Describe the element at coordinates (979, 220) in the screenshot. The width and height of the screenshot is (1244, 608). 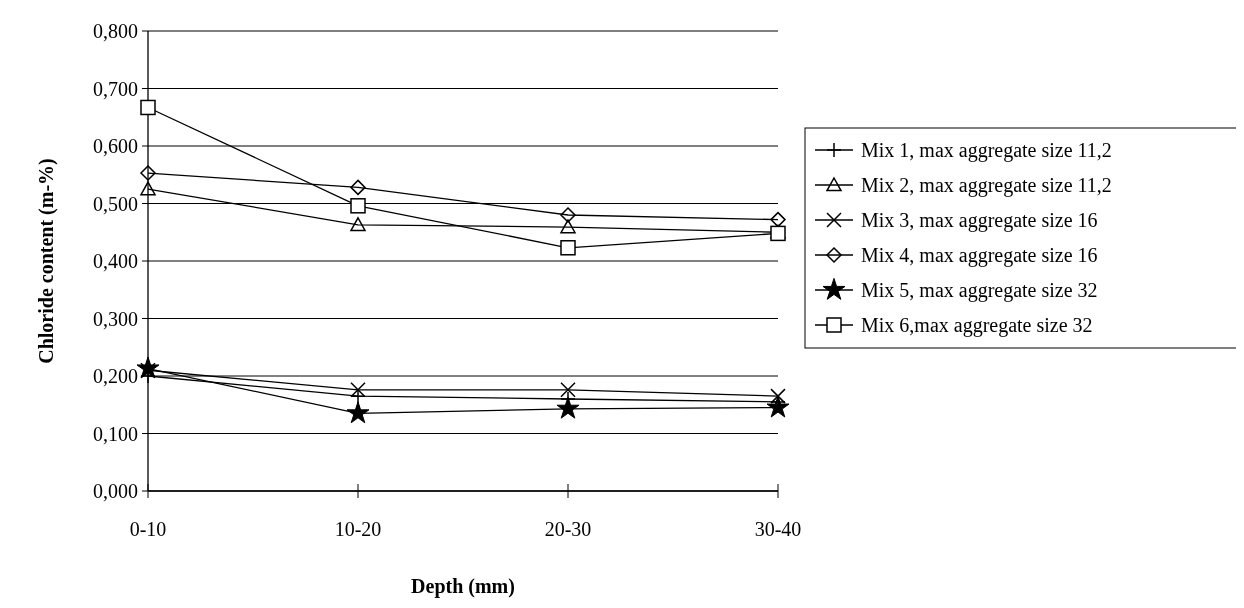
I see `legend-label: Mix 3, max aggregate size 16` at that location.